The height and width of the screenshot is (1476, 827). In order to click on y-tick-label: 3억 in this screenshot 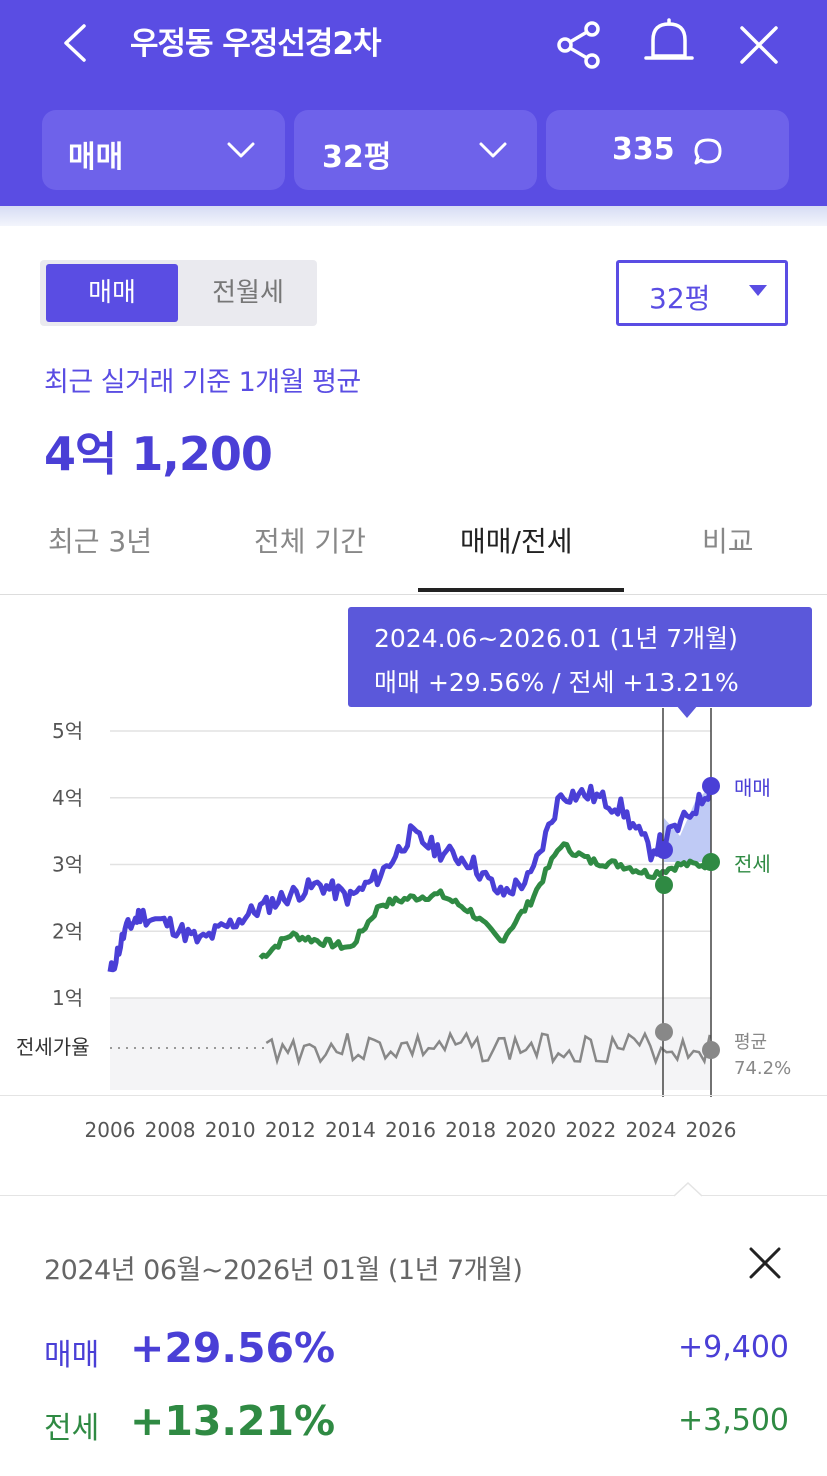, I will do `click(67, 865)`.